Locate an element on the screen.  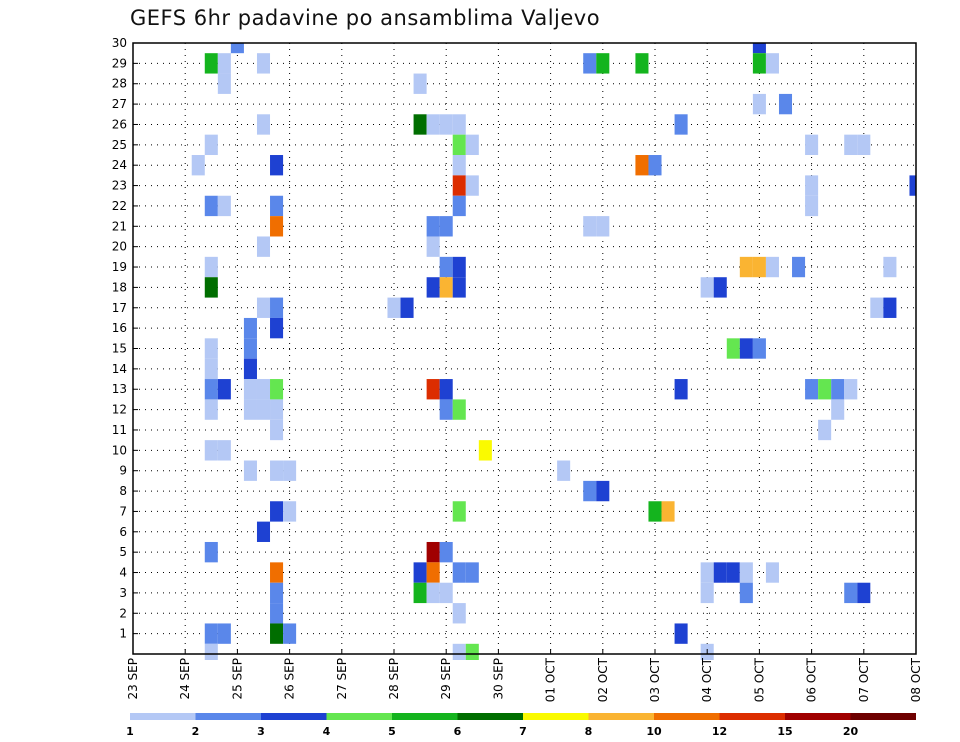
y-tick-label: 10 is located at coordinates (119, 450).